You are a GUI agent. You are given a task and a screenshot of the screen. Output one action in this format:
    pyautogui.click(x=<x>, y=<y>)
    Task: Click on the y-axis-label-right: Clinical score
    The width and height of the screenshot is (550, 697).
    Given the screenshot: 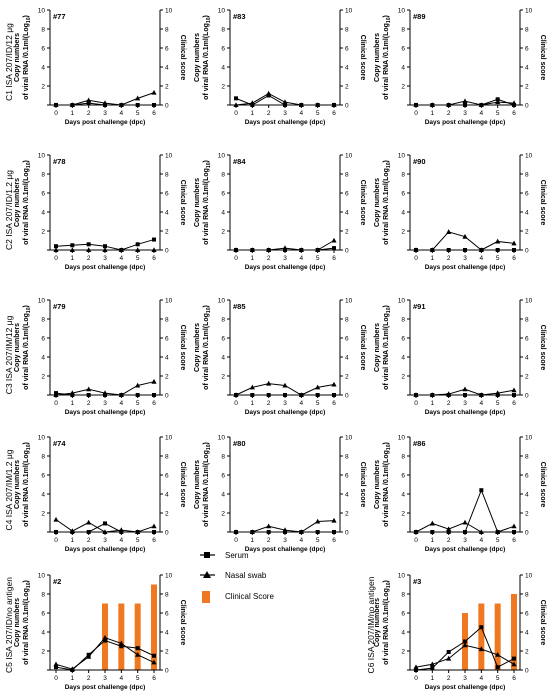 What is the action you would take?
    pyautogui.click(x=362, y=203)
    